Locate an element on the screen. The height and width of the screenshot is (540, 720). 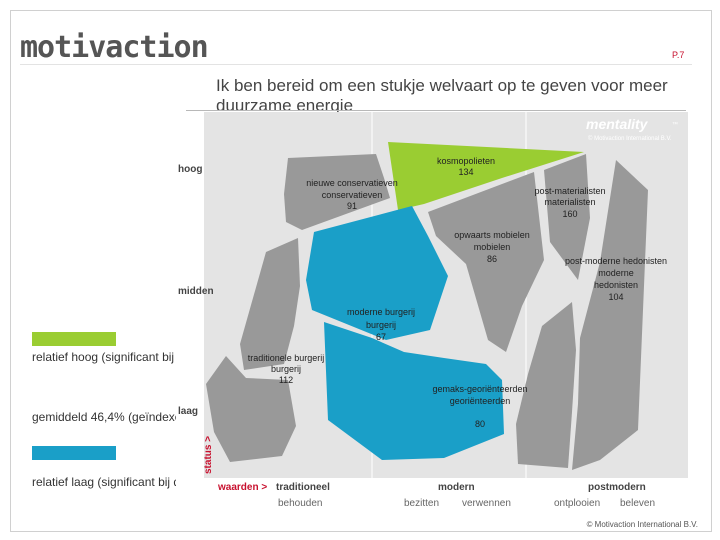
label-nieuwe-conservatieven: nieuwe conservatieven is located at coordinates (352, 183).